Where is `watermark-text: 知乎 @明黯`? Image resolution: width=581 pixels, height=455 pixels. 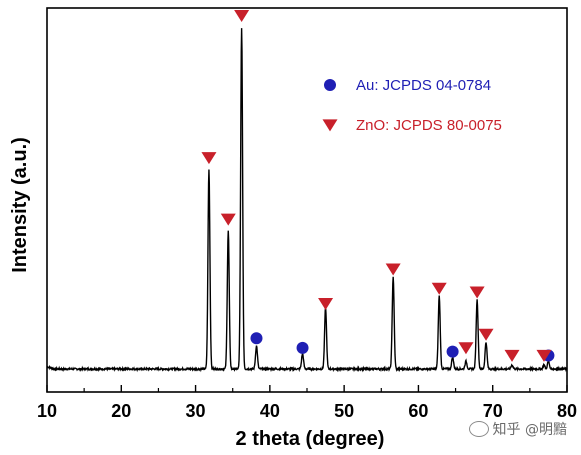 watermark-text: 知乎 @明黯 is located at coordinates (529, 430).